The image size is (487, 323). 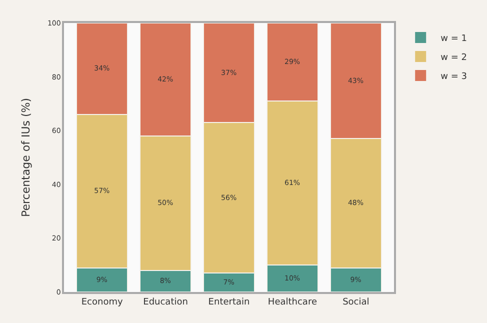 I want to click on x-tick-label: Entertain, so click(x=229, y=303).